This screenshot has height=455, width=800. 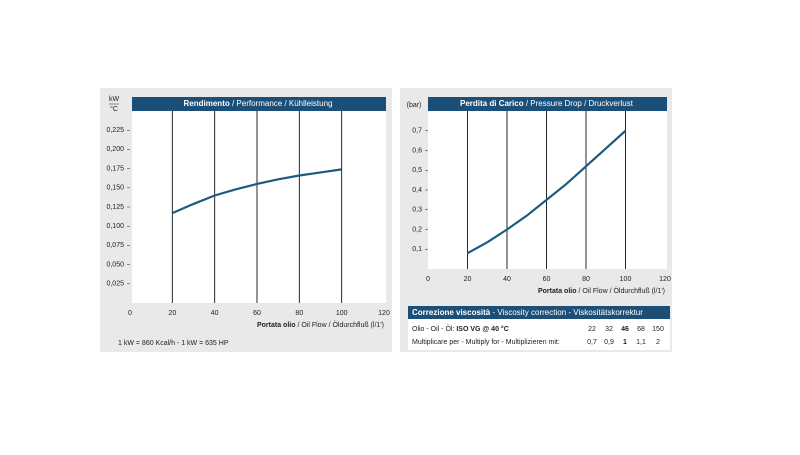 What do you see at coordinates (417, 190) in the screenshot?
I see `y-tick-label: 0,4` at bounding box center [417, 190].